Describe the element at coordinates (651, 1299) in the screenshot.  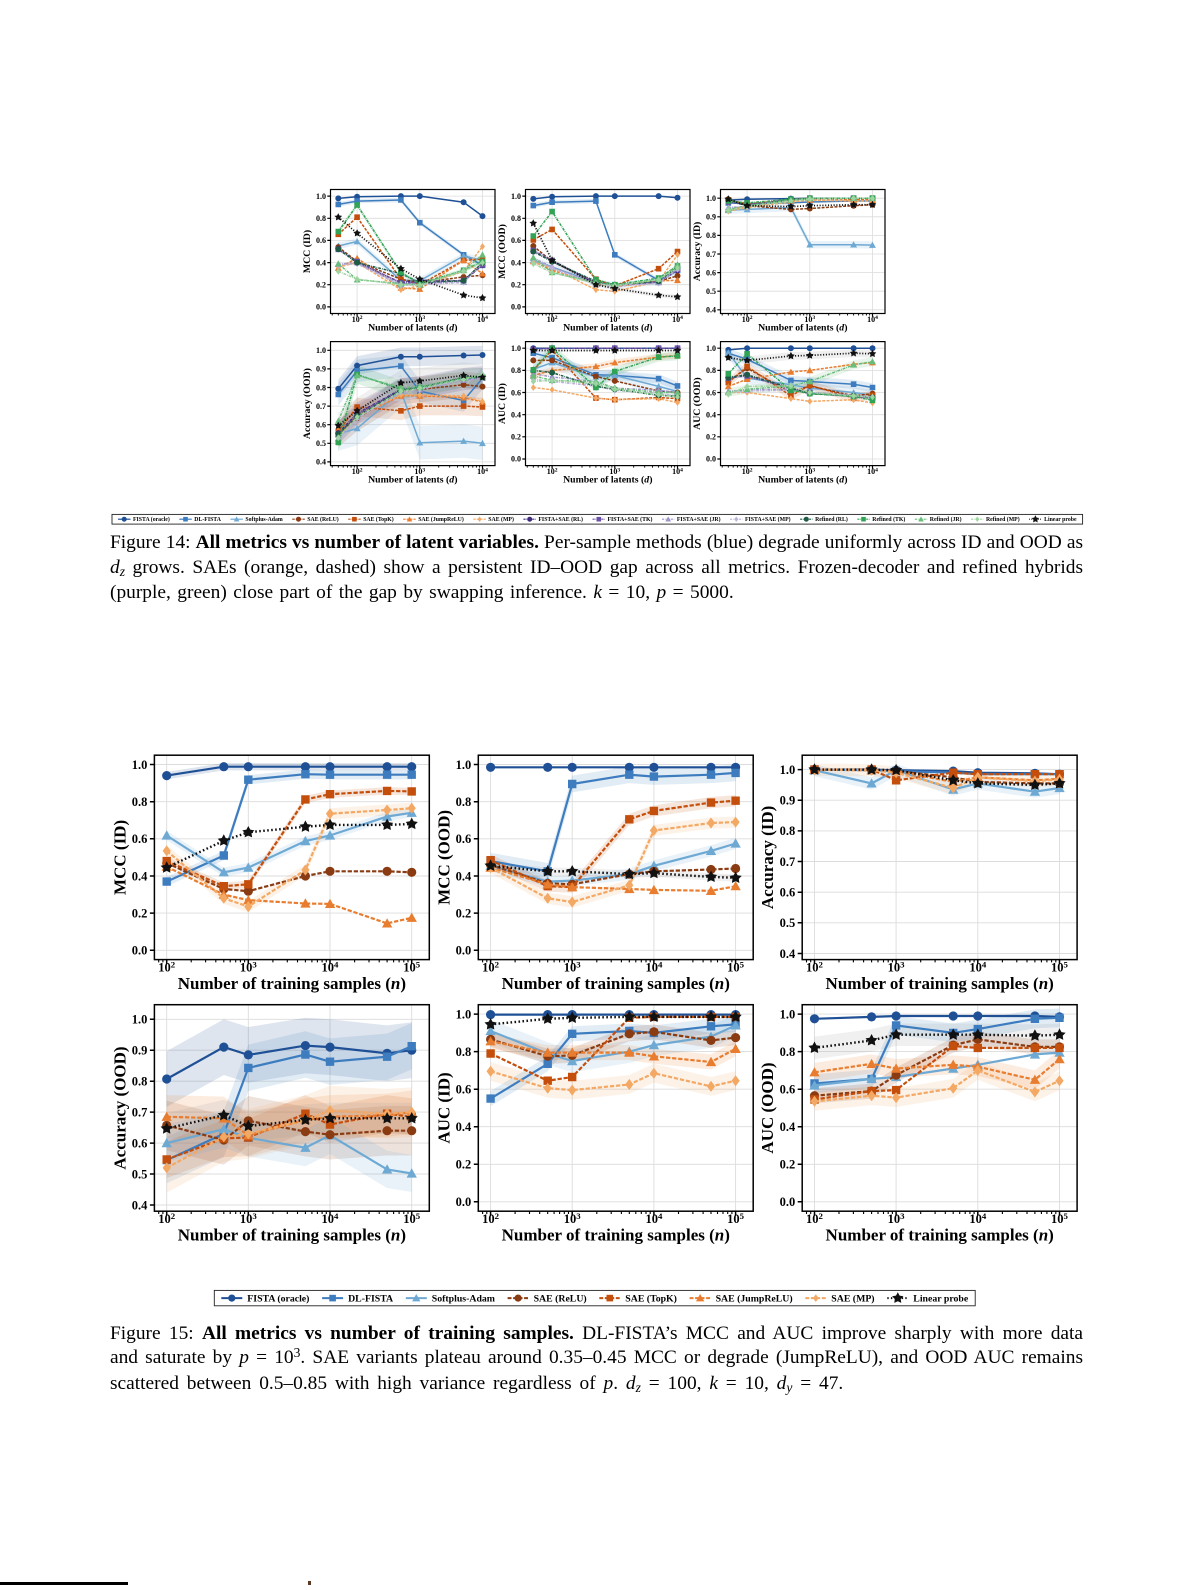
I see `svg-text: SAE (TopK)` at that location.